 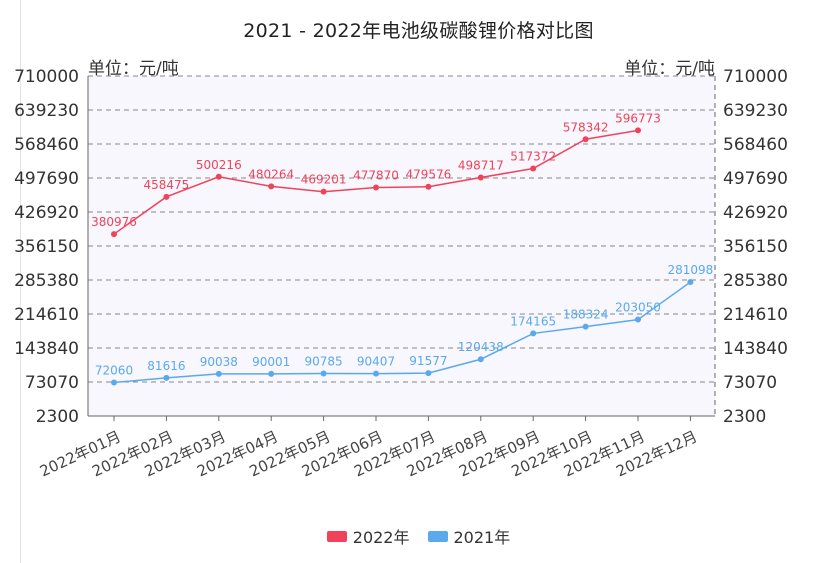 I want to click on legend-item-2021: 2021年, so click(x=469, y=536).